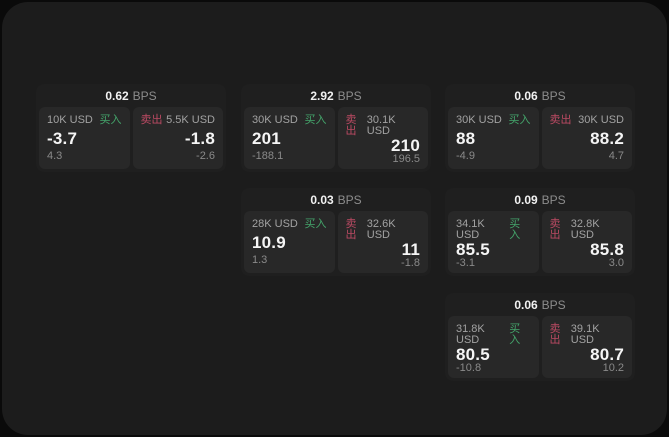 The height and width of the screenshot is (437, 669). What do you see at coordinates (336, 95) in the screenshot?
I see `card-header: 2.92 BPS` at bounding box center [336, 95].